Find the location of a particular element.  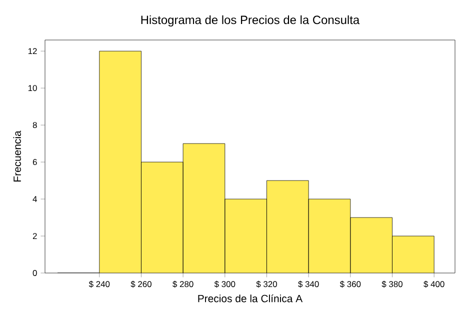

y-tick-label: 2 is located at coordinates (34, 236).